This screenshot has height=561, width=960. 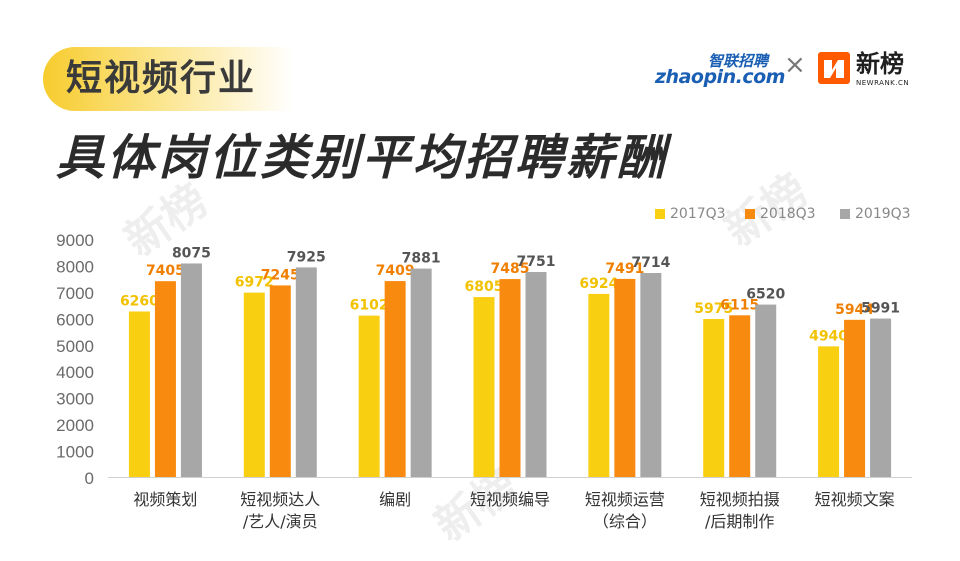 I want to click on data-label: 6805, so click(x=484, y=287).